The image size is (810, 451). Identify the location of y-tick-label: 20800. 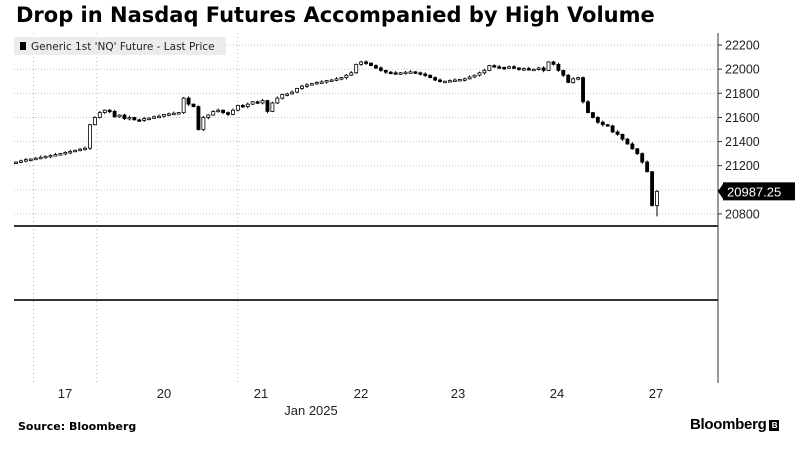
(742, 214).